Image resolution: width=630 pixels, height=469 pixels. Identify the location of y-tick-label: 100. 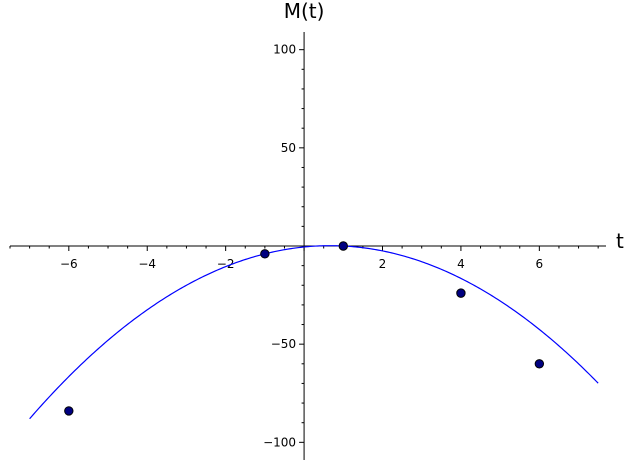
(284, 50).